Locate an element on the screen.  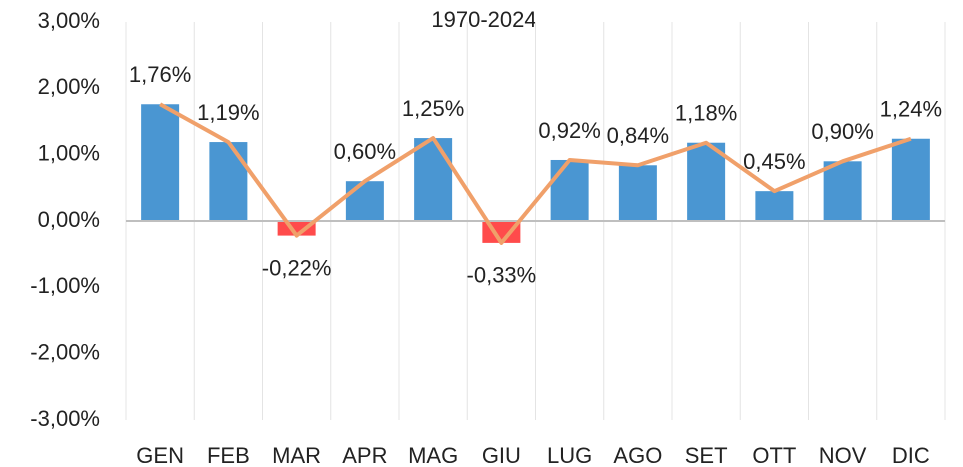
value-label: 1,19% is located at coordinates (228, 112).